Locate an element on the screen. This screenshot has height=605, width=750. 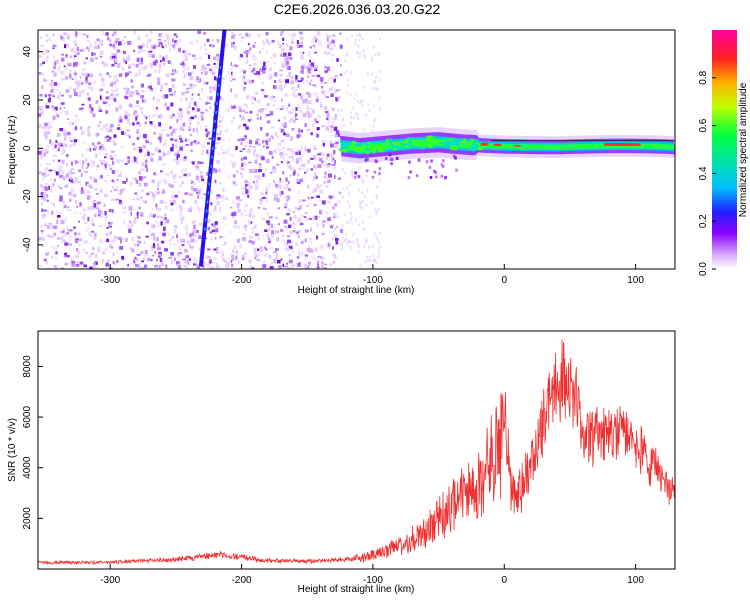
spectrogram-y-label: Frequency (Hz) is located at coordinates (12, 150).